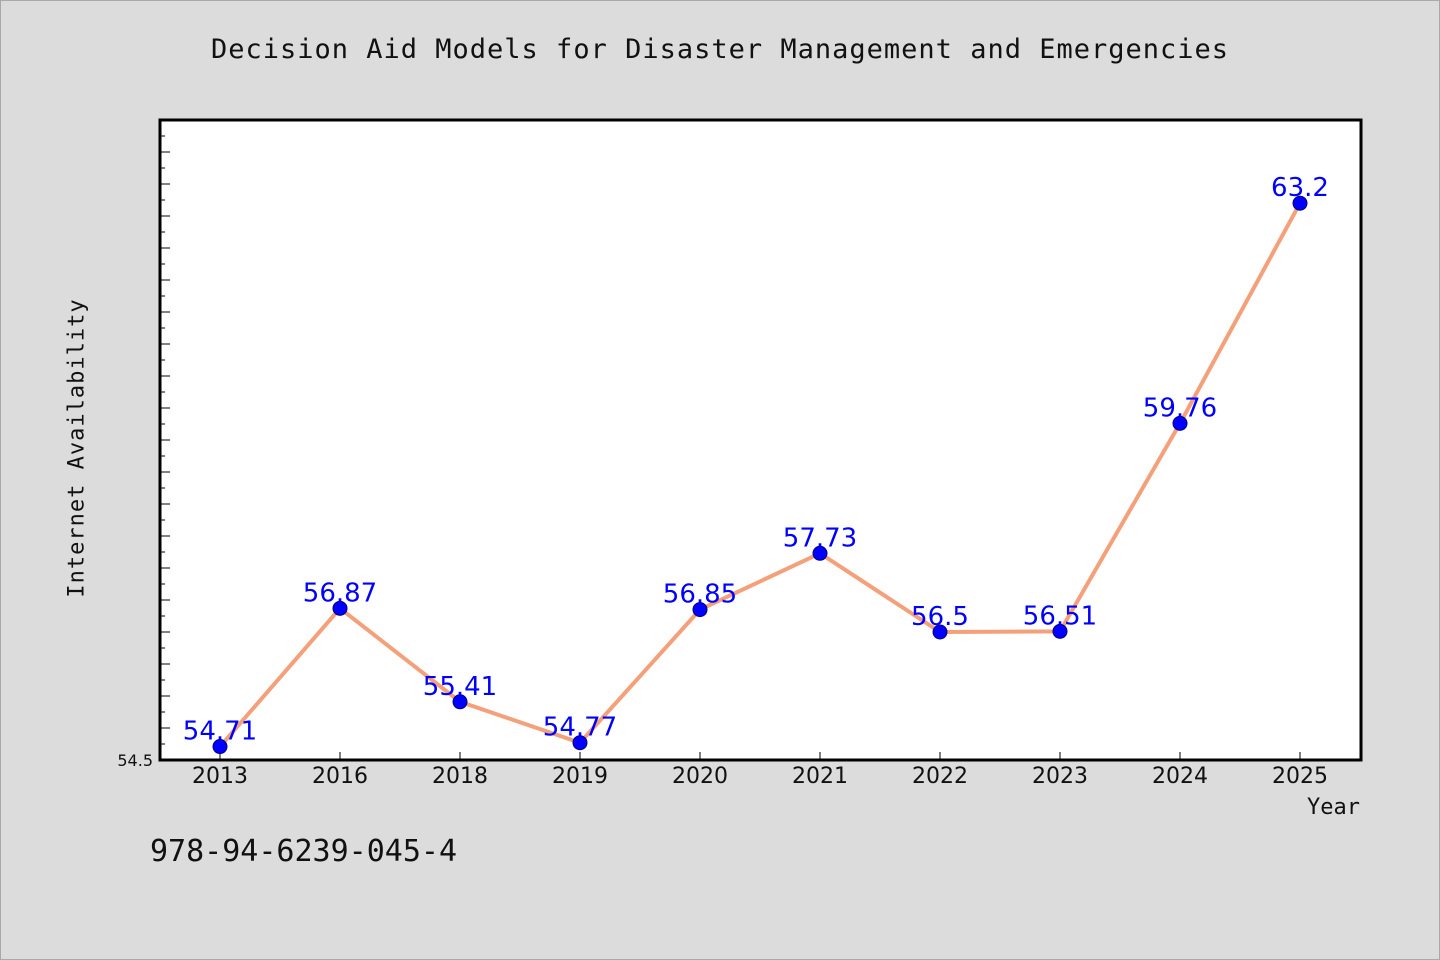  I want to click on x-tick-label: 2016, so click(340, 776).